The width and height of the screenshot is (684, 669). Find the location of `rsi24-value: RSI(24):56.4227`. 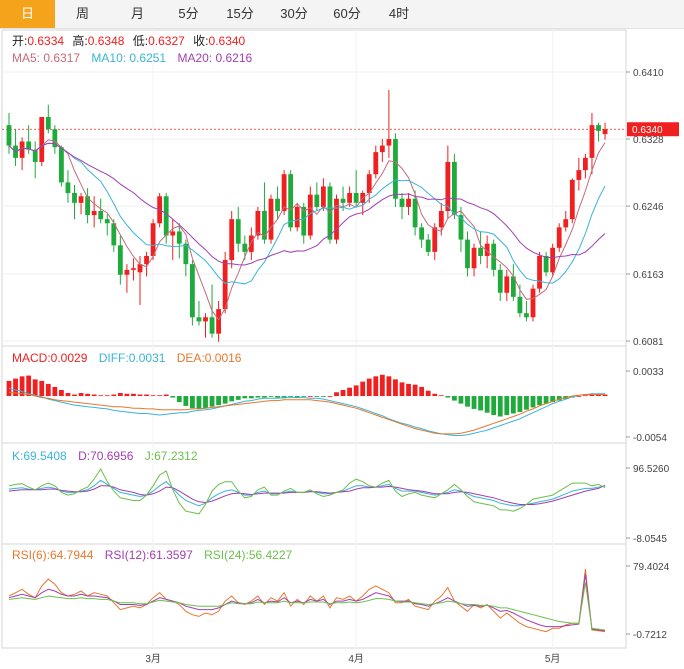

rsi24-value: RSI(24):56.4227 is located at coordinates (248, 555).